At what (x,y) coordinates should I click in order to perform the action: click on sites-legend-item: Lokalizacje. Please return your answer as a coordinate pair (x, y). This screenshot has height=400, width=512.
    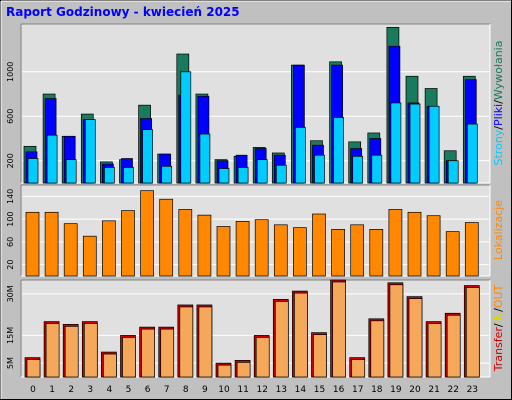
    Looking at the image, I should click on (498, 230).